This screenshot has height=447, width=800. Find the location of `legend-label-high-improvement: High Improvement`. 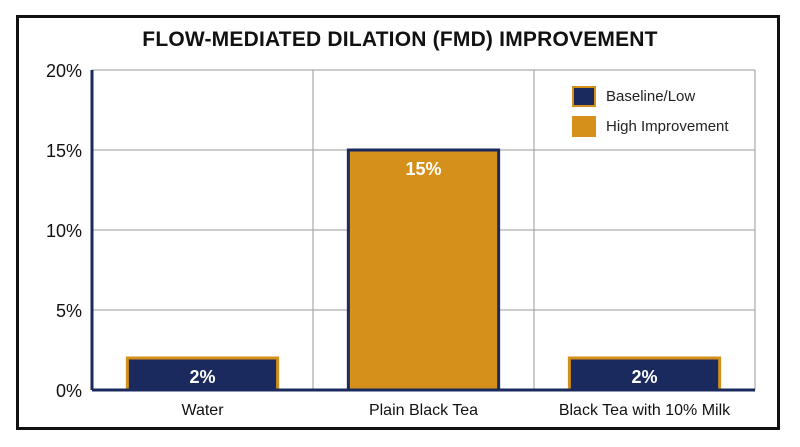

legend-label-high-improvement: High Improvement is located at coordinates (667, 126).